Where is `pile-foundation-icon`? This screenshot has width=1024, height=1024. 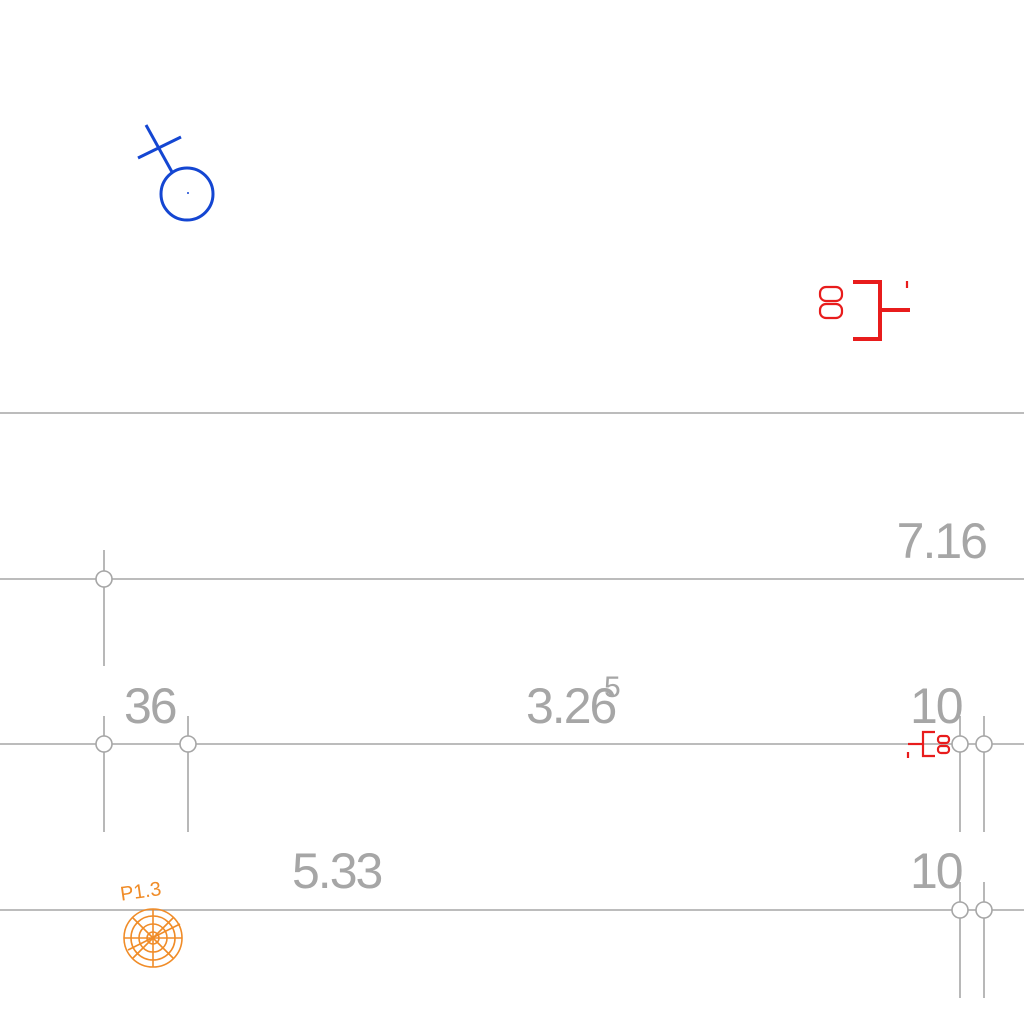 pile-foundation-icon is located at coordinates (153, 938).